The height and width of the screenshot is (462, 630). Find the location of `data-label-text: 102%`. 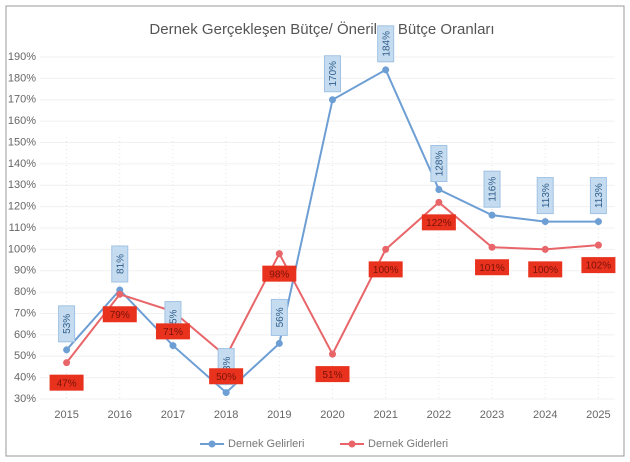

data-label-text: 102% is located at coordinates (599, 266).